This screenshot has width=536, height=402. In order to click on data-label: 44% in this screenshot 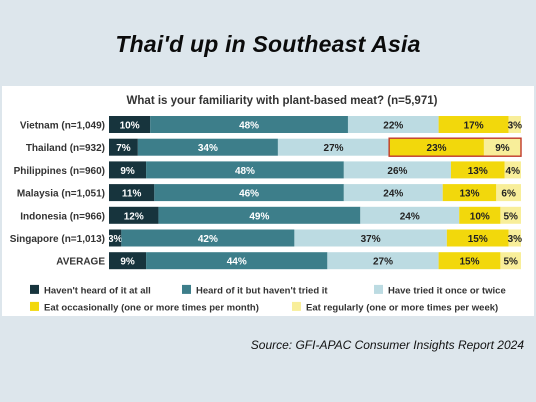, I will do `click(237, 262)`.